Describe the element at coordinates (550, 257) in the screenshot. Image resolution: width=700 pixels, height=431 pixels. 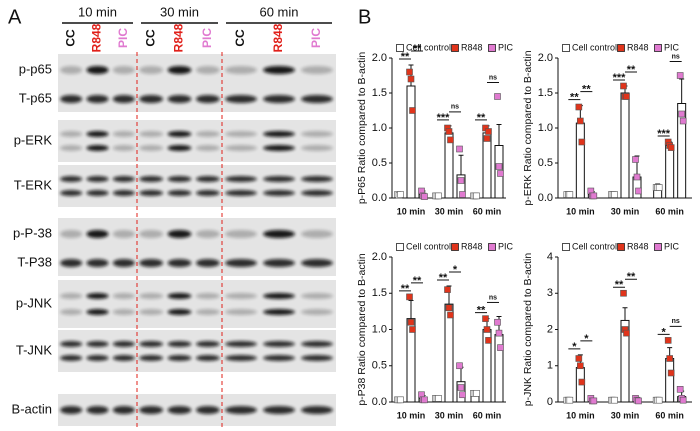
I see `y-tick-label: 4` at that location.